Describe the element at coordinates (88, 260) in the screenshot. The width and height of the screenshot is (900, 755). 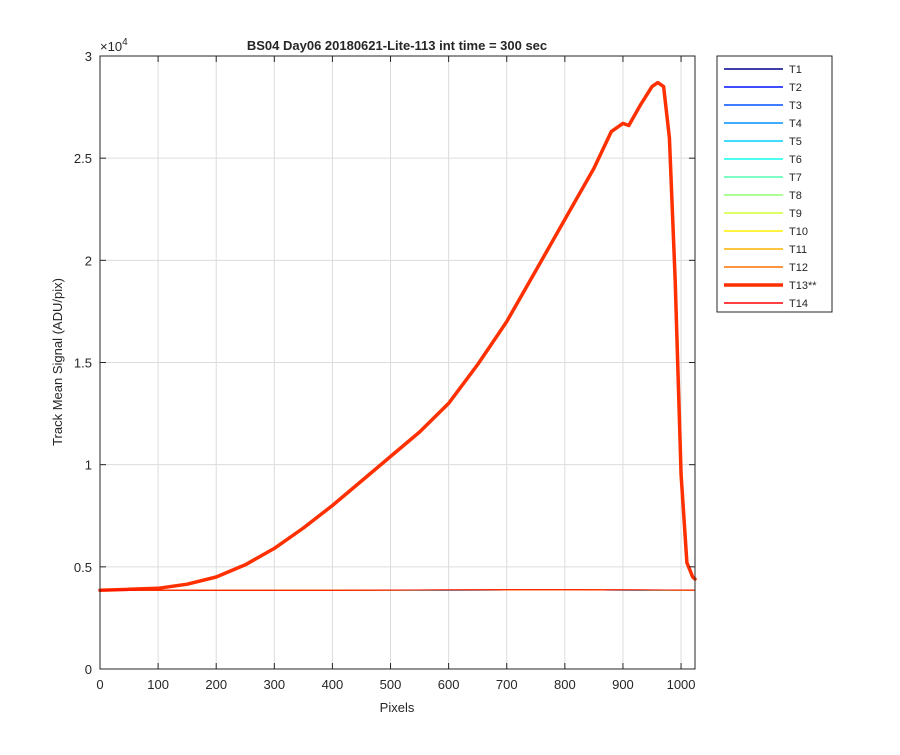
I see `y-tick-label: 2` at that location.